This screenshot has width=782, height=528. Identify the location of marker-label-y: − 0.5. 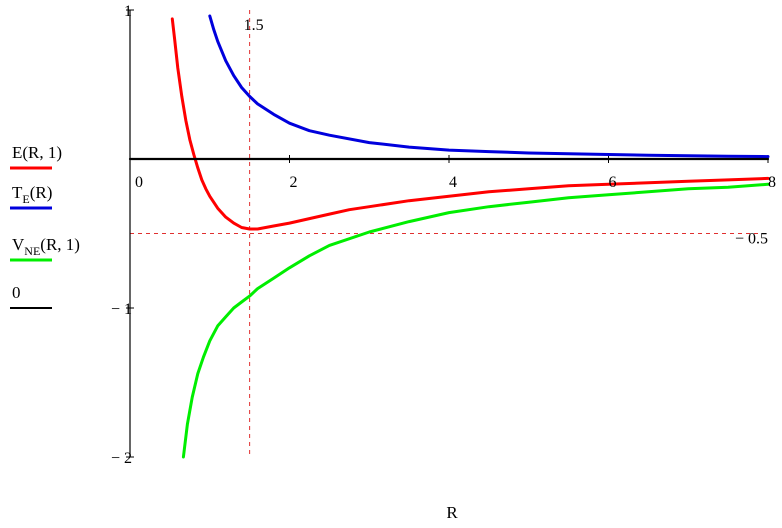
(751, 239).